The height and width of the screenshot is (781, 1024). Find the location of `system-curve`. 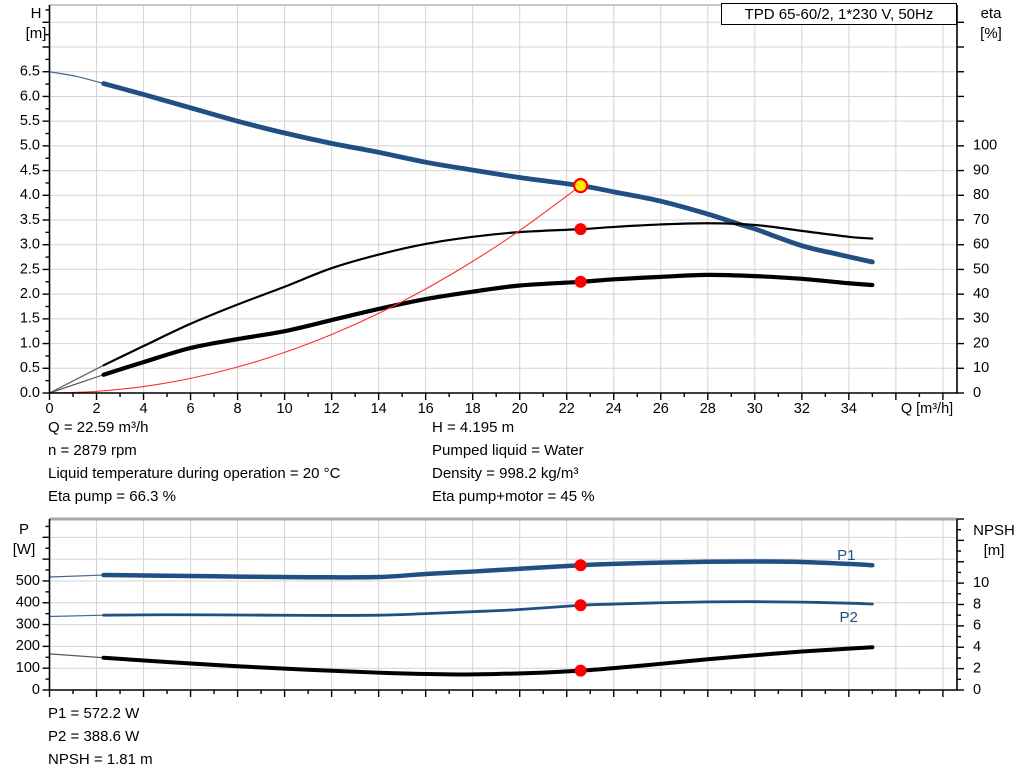

system-curve is located at coordinates (315, 289).